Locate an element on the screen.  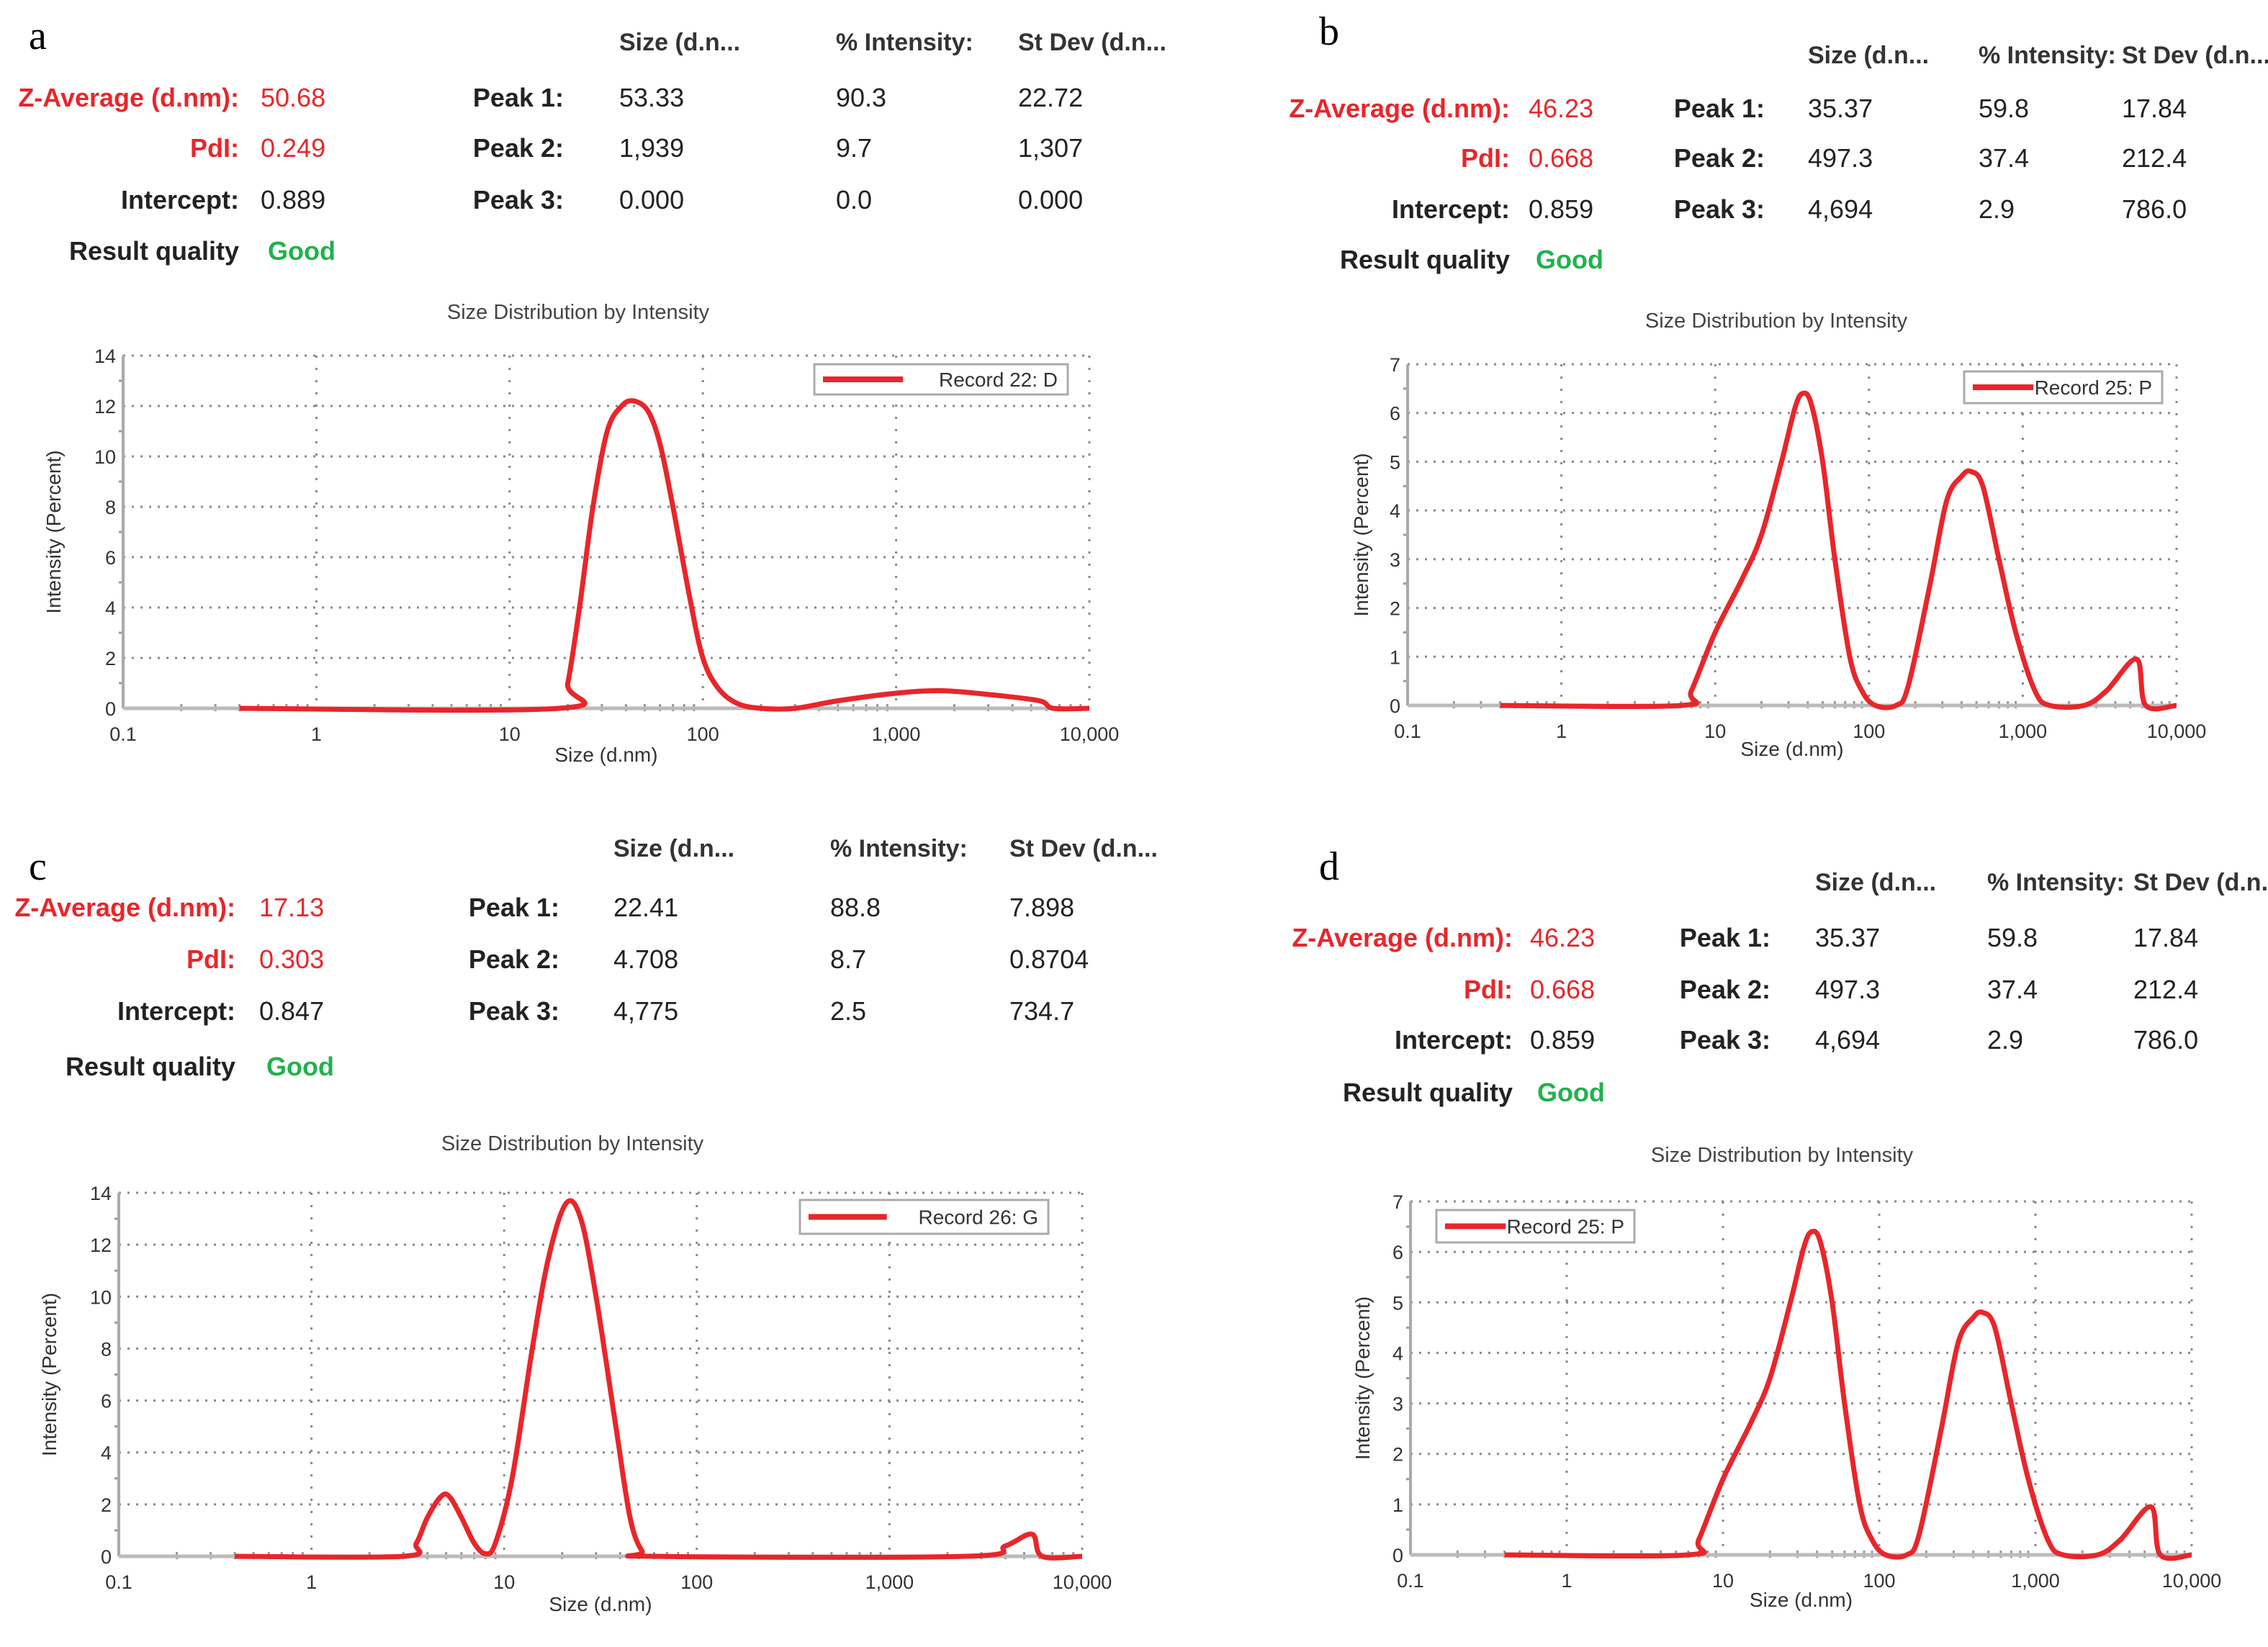
legend: Record 22: D is located at coordinates (941, 379).